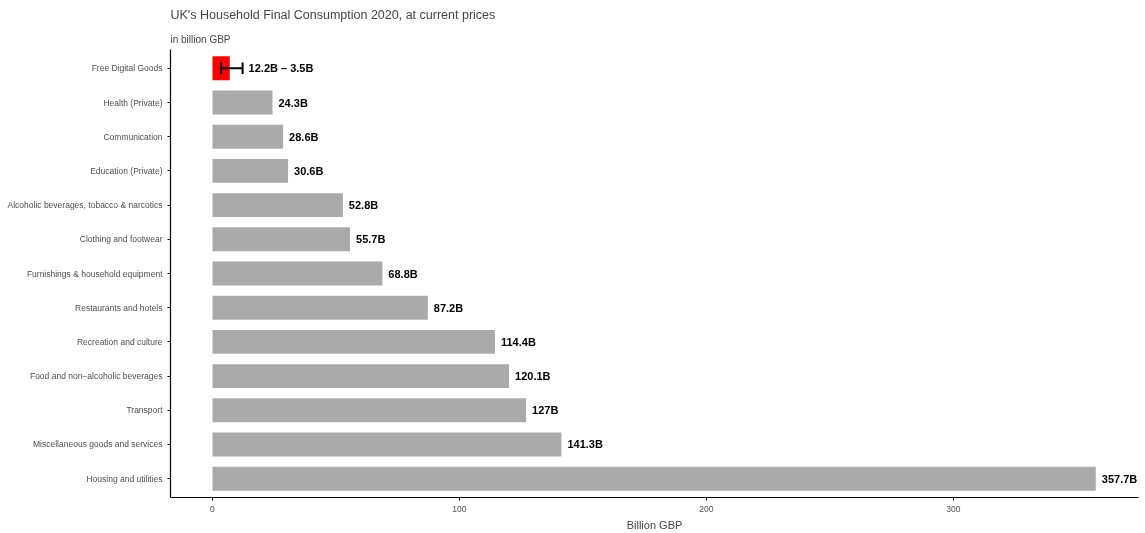  What do you see at coordinates (706, 508) in the screenshot?
I see `x-tick-label: 200` at bounding box center [706, 508].